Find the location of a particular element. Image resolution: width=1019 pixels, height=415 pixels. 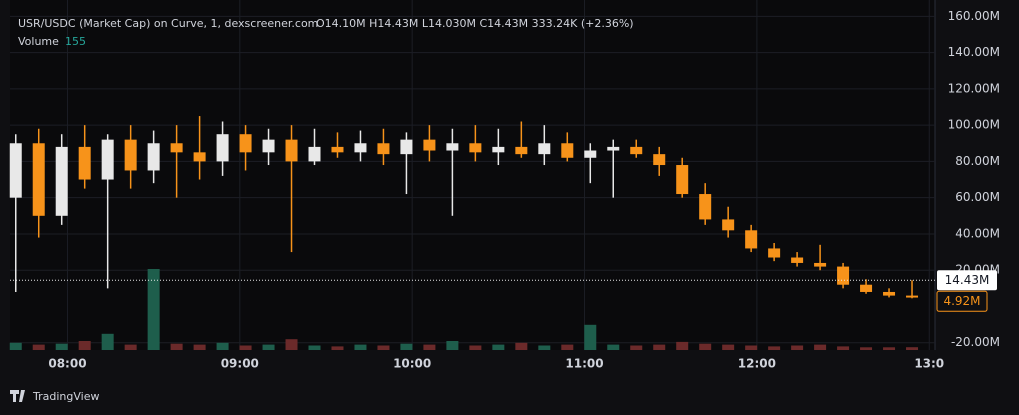

y-tick-label: 140.00M is located at coordinates (974, 52).